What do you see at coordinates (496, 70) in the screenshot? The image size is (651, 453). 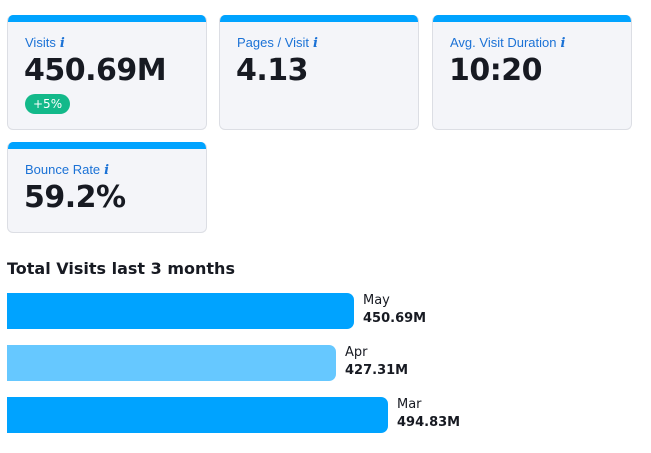 I see `duration-value: 10:20` at bounding box center [496, 70].